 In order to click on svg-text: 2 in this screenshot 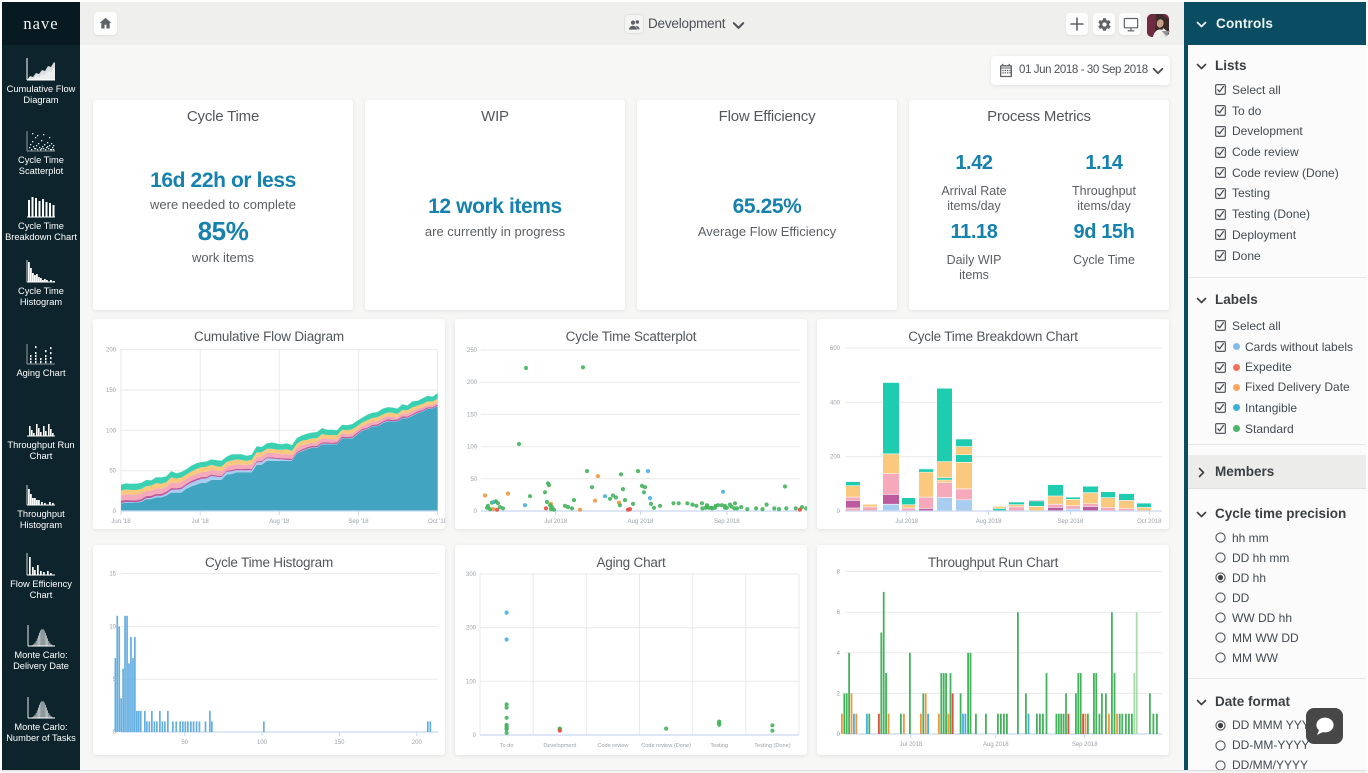, I will do `click(839, 694)`.